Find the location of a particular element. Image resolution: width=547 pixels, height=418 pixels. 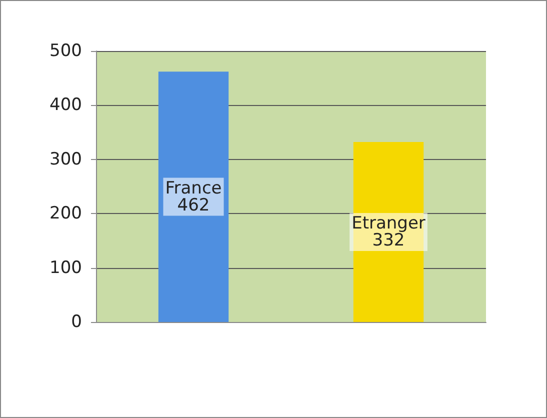

y-tick-label: 200 is located at coordinates (66, 214).